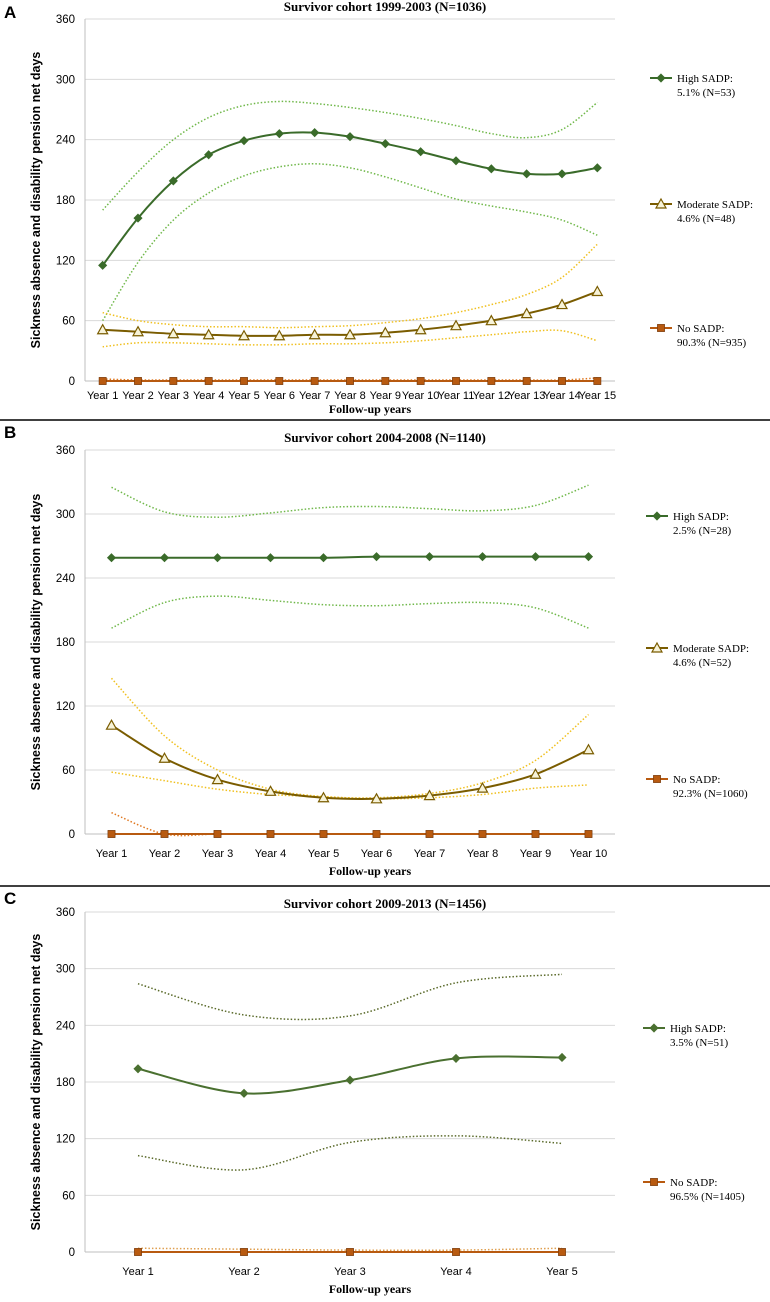 Image resolution: width=770 pixels, height=1302 pixels. Describe the element at coordinates (65, 1083) in the screenshot. I see `y-tick-label: 180` at that location.